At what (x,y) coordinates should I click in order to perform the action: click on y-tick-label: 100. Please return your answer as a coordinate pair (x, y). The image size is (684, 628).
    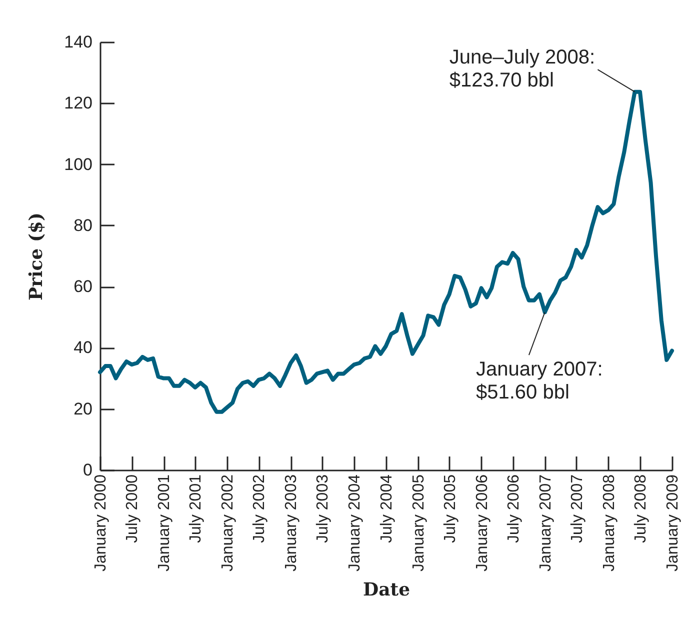
    Looking at the image, I should click on (78, 164).